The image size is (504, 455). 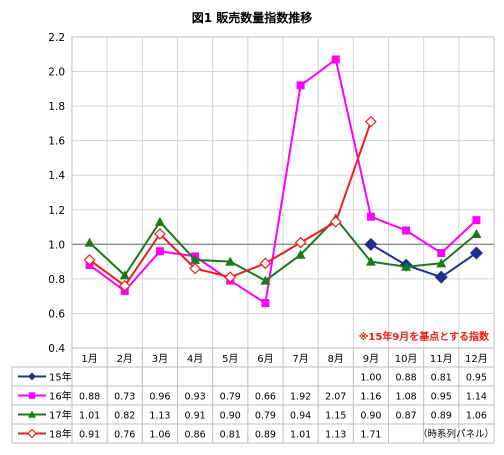 I want to click on legend-label: 16年, so click(x=60, y=396).